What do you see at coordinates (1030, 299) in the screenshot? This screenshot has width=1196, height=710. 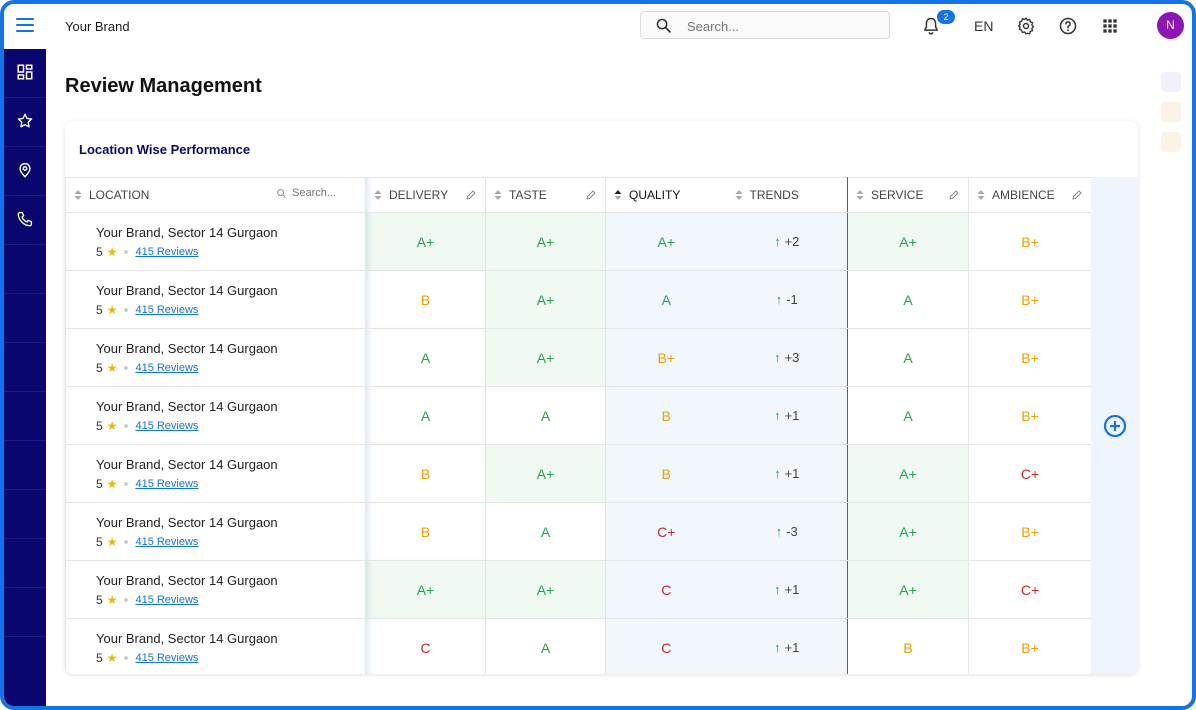 I see `ambience-grade: B+` at bounding box center [1030, 299].